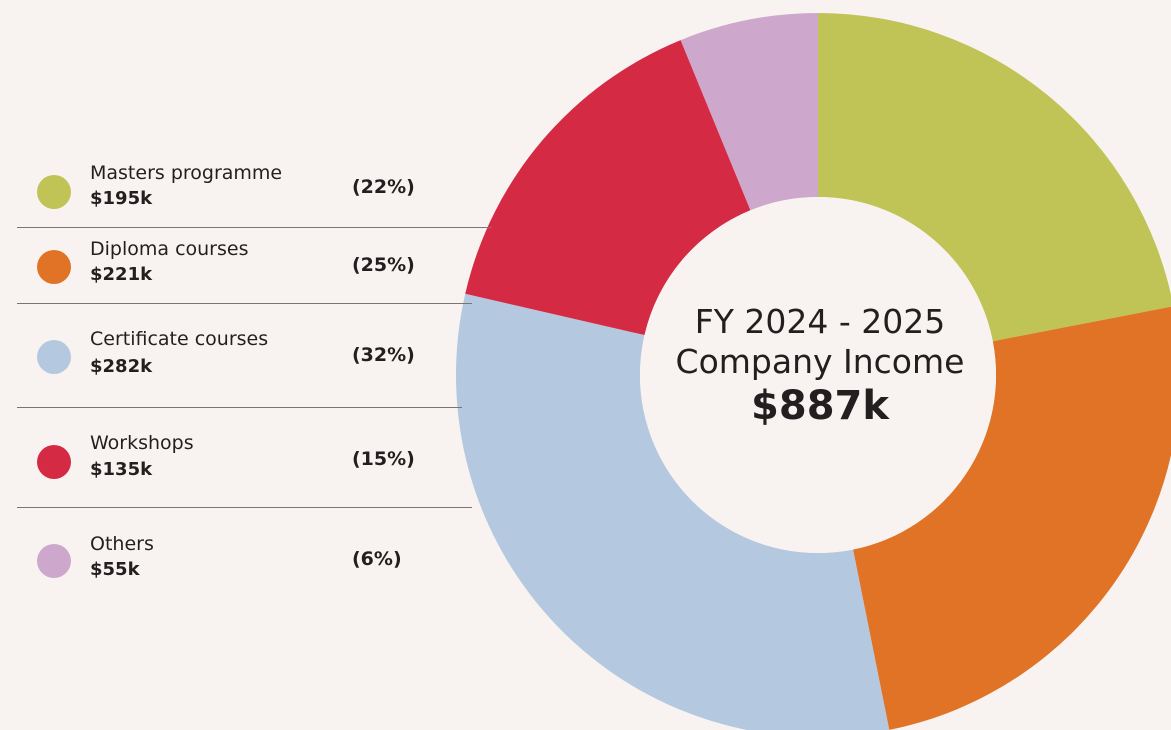 Image resolution: width=1171 pixels, height=730 pixels. Describe the element at coordinates (749, 112) in the screenshot. I see `slice-others` at that location.